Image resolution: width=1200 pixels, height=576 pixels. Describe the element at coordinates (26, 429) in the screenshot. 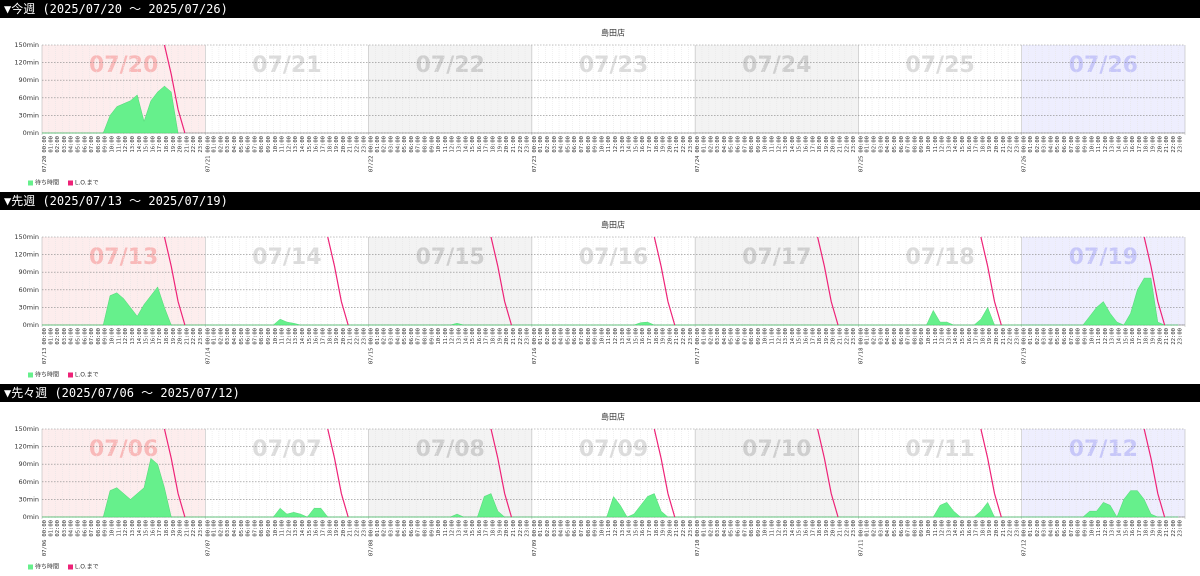

I see `y-tick-label: 150min` at that location.